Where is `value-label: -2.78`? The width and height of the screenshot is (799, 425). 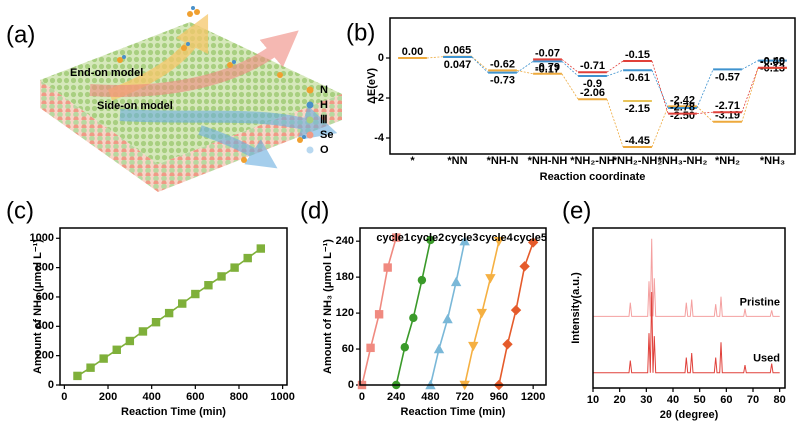
value-label: -2.78 is located at coordinates (682, 108).